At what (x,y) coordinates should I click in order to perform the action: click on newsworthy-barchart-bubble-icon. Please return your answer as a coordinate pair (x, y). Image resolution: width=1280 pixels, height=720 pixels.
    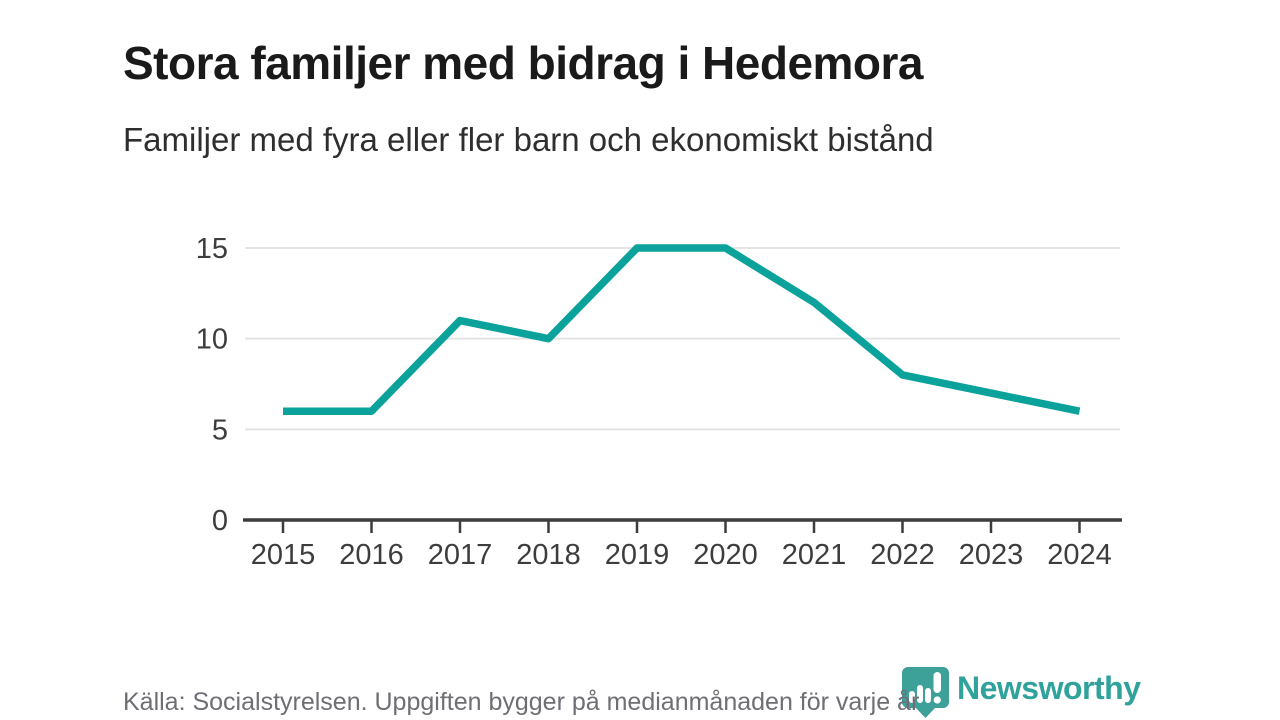
    Looking at the image, I should click on (925, 692).